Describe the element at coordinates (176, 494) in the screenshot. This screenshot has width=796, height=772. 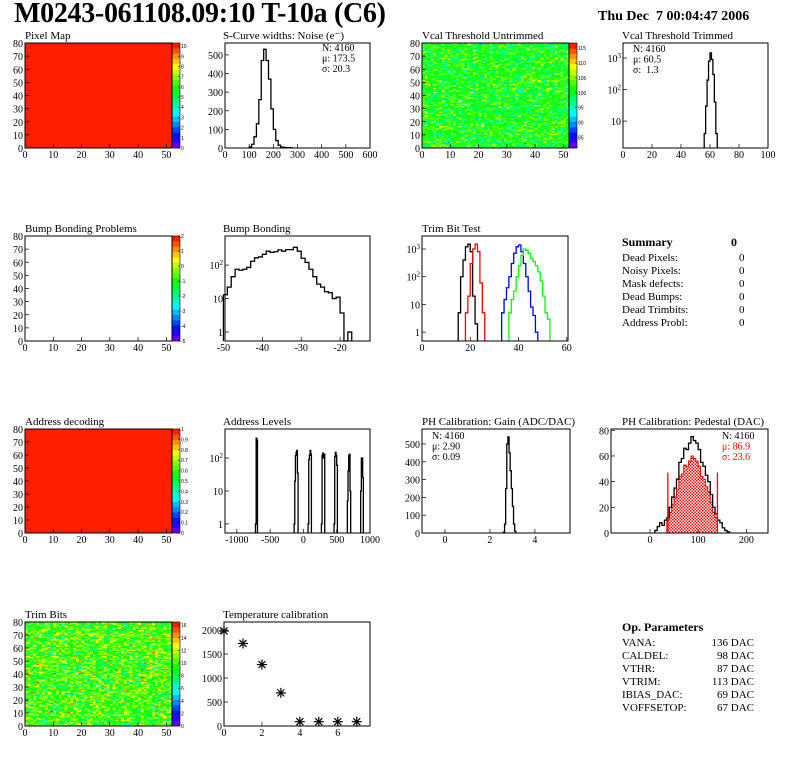
I see `palette-band` at that location.